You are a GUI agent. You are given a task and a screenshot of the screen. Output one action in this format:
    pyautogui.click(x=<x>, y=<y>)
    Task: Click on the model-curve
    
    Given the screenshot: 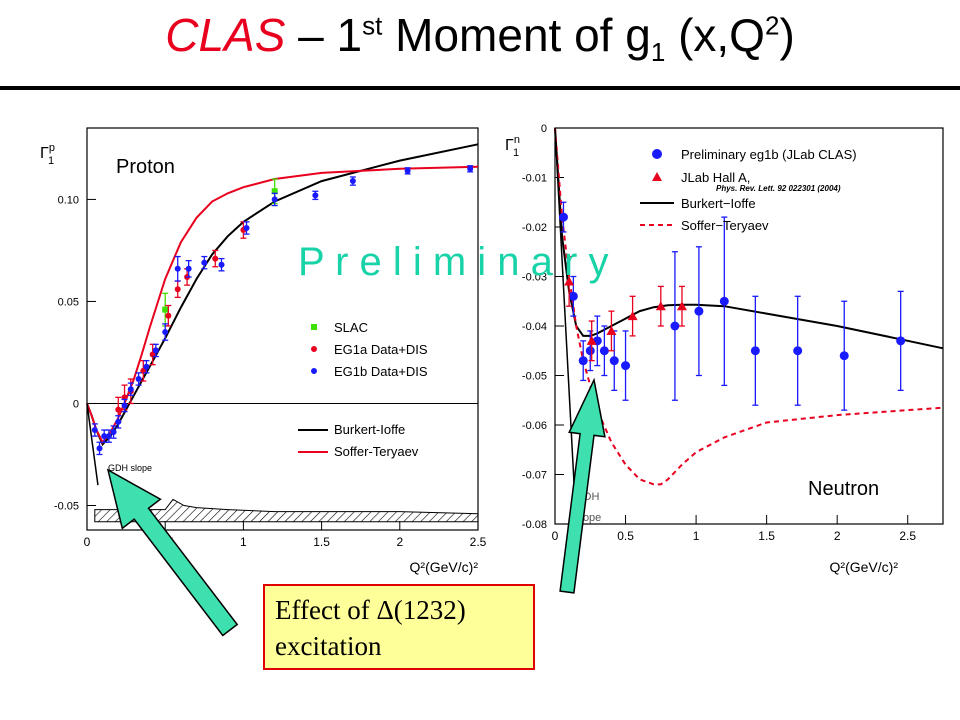 What is the action you would take?
    pyautogui.click(x=565, y=326)
    